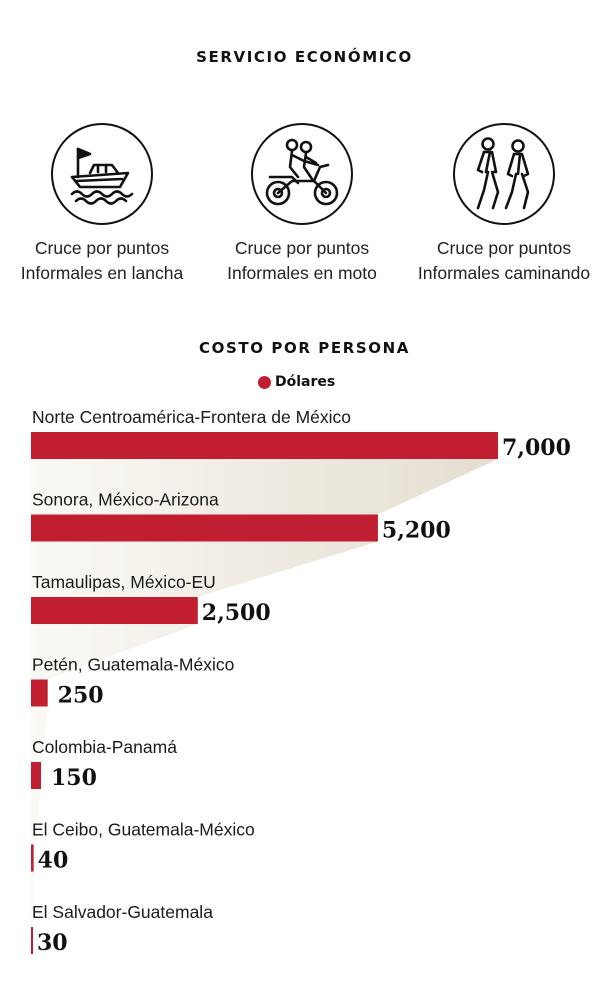 This screenshot has width=609, height=997. Describe the element at coordinates (264, 382) in the screenshot. I see `legend-dot` at that location.